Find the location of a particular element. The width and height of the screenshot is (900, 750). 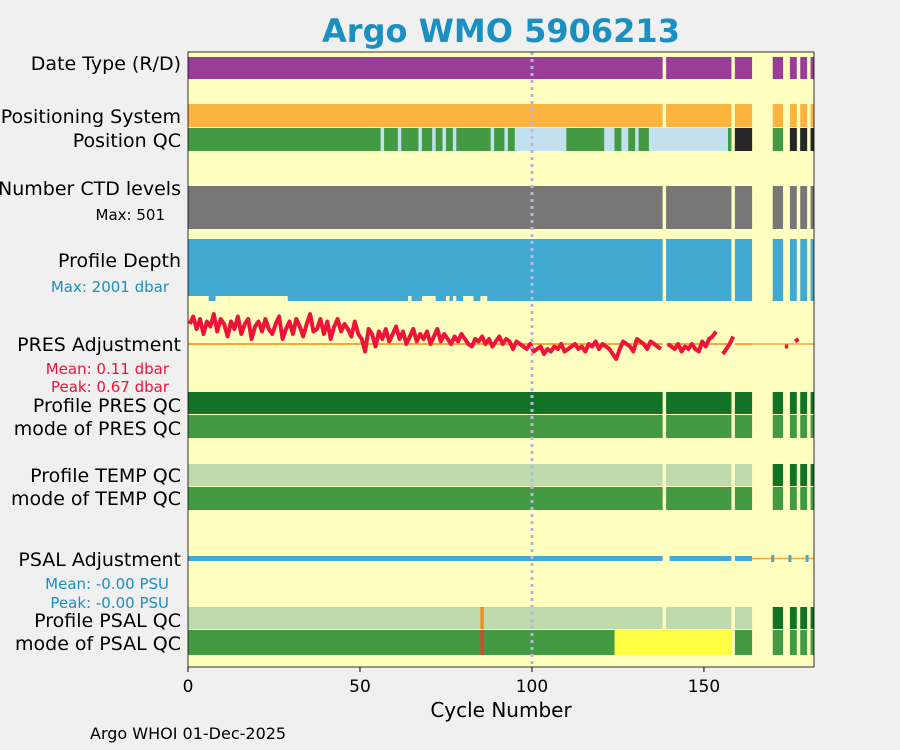

row-label-11: mode of PRES QC is located at coordinates (97, 429).